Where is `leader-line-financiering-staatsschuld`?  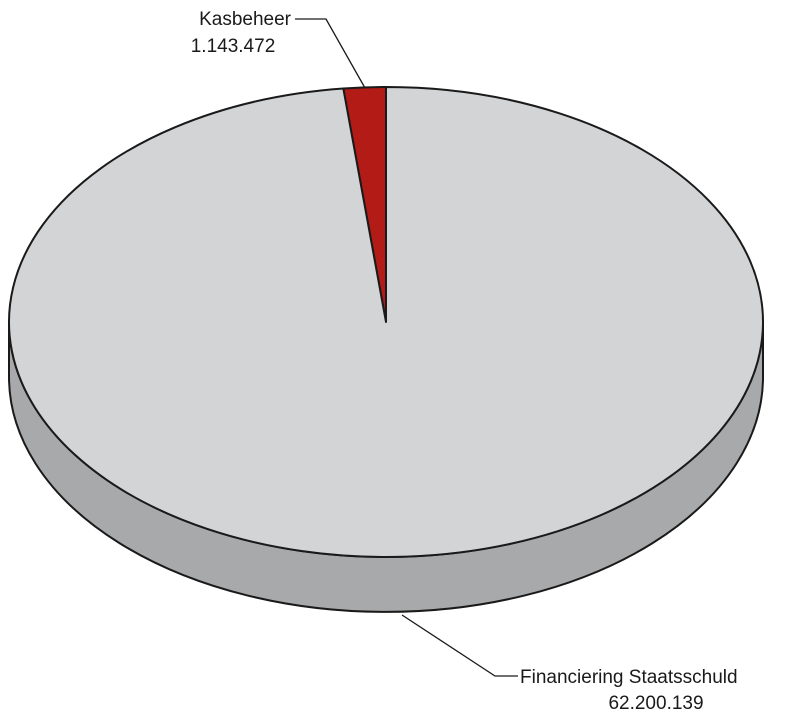
leader-line-financiering-staatsschuld is located at coordinates (459, 645).